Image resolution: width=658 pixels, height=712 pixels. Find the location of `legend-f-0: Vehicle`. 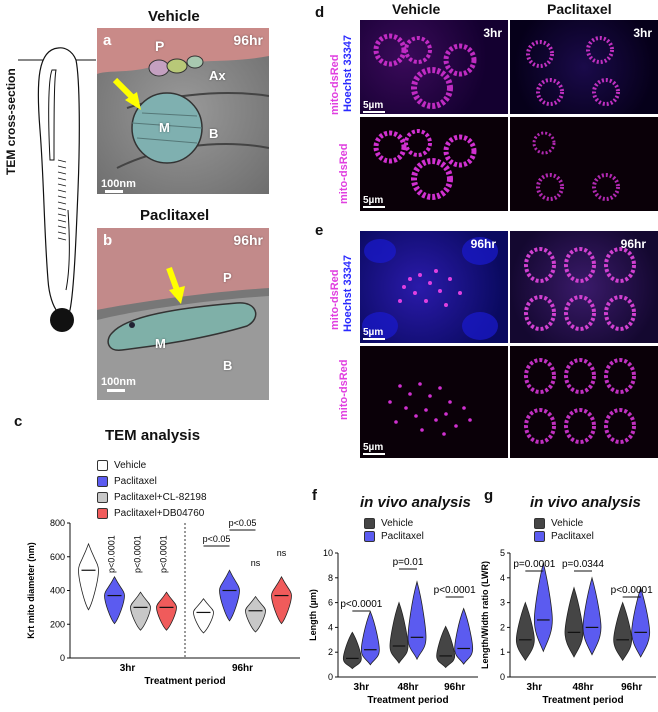

legend-f-0: Vehicle is located at coordinates (388, 523).